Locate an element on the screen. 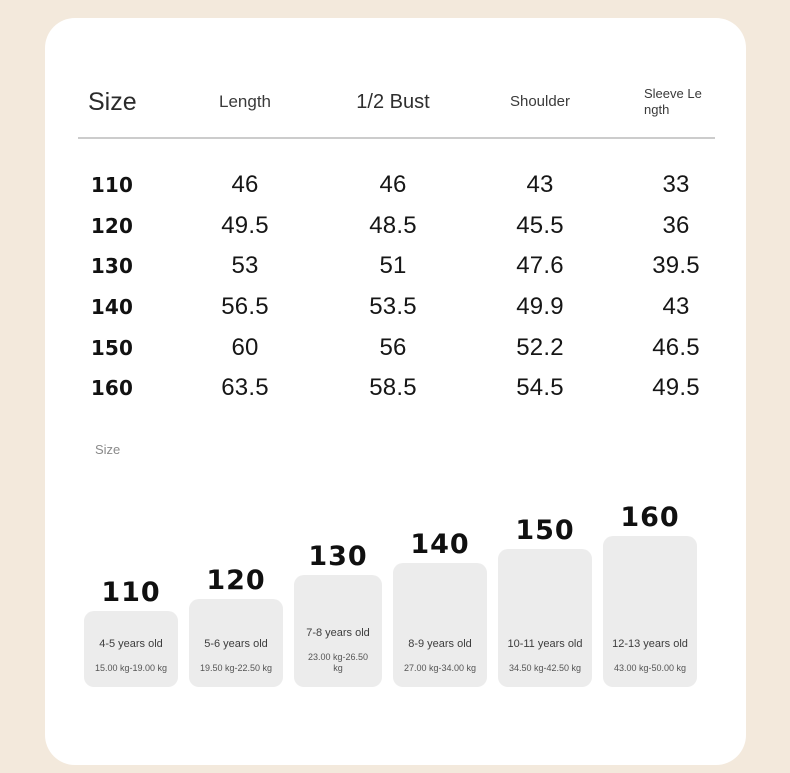 Image resolution: width=790 pixels, height=773 pixels. size-bar-110: 110 4-5 years old 15.00 kg-19.00 kg is located at coordinates (131, 632).